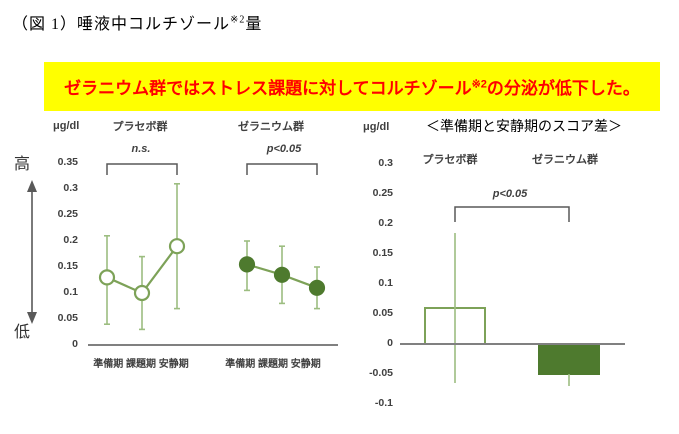 This screenshot has height=434, width=679. What do you see at coordinates (376, 127) in the screenshot?
I see `right-chart-unit-label: μg/dl` at bounding box center [376, 127].